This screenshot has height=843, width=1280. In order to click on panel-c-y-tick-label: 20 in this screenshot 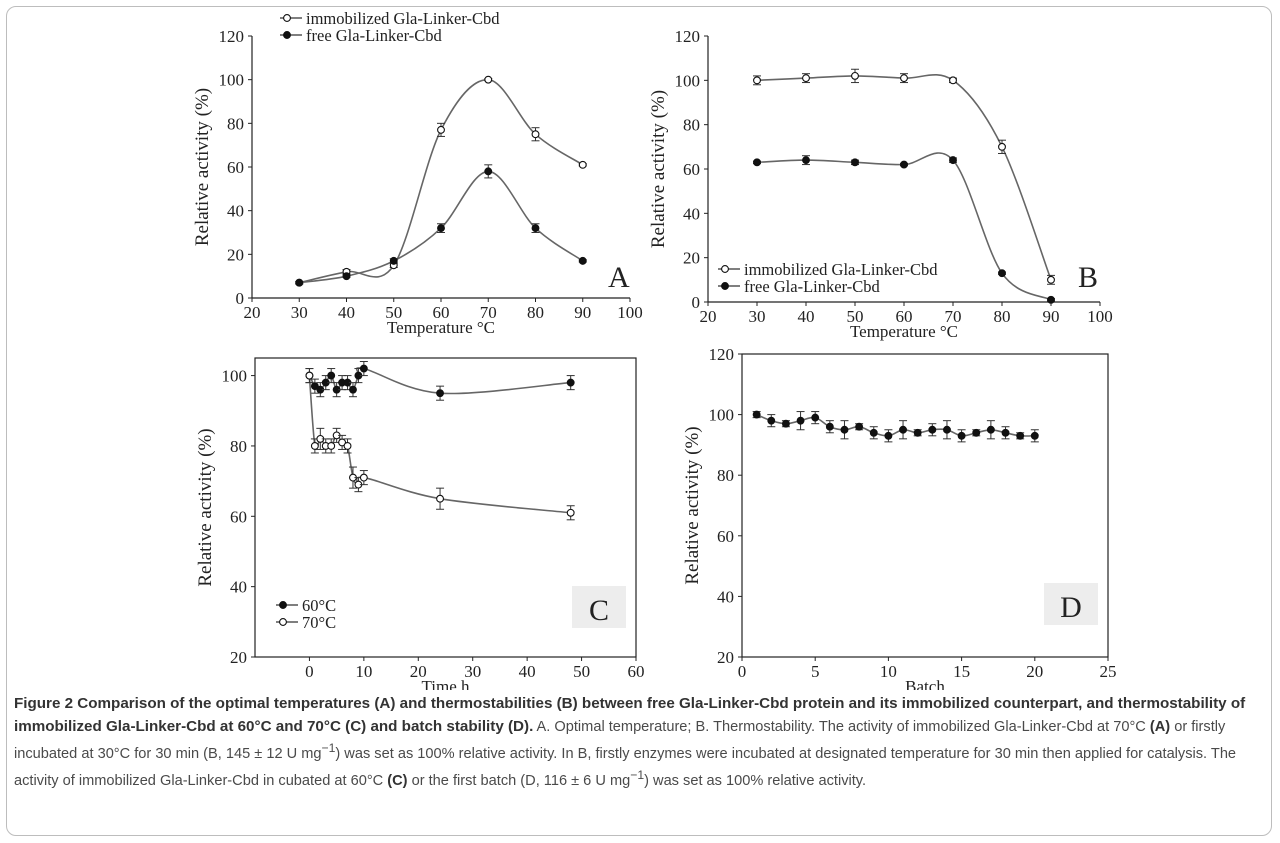, I will do `click(238, 657)`.